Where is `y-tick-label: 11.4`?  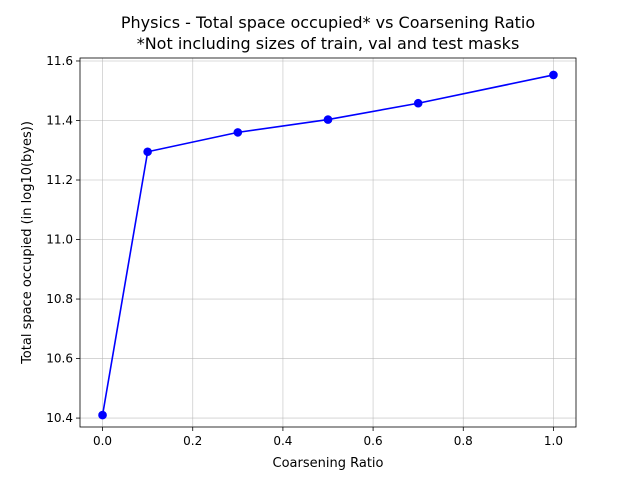 y-tick-label: 11.4 is located at coordinates (59, 120).